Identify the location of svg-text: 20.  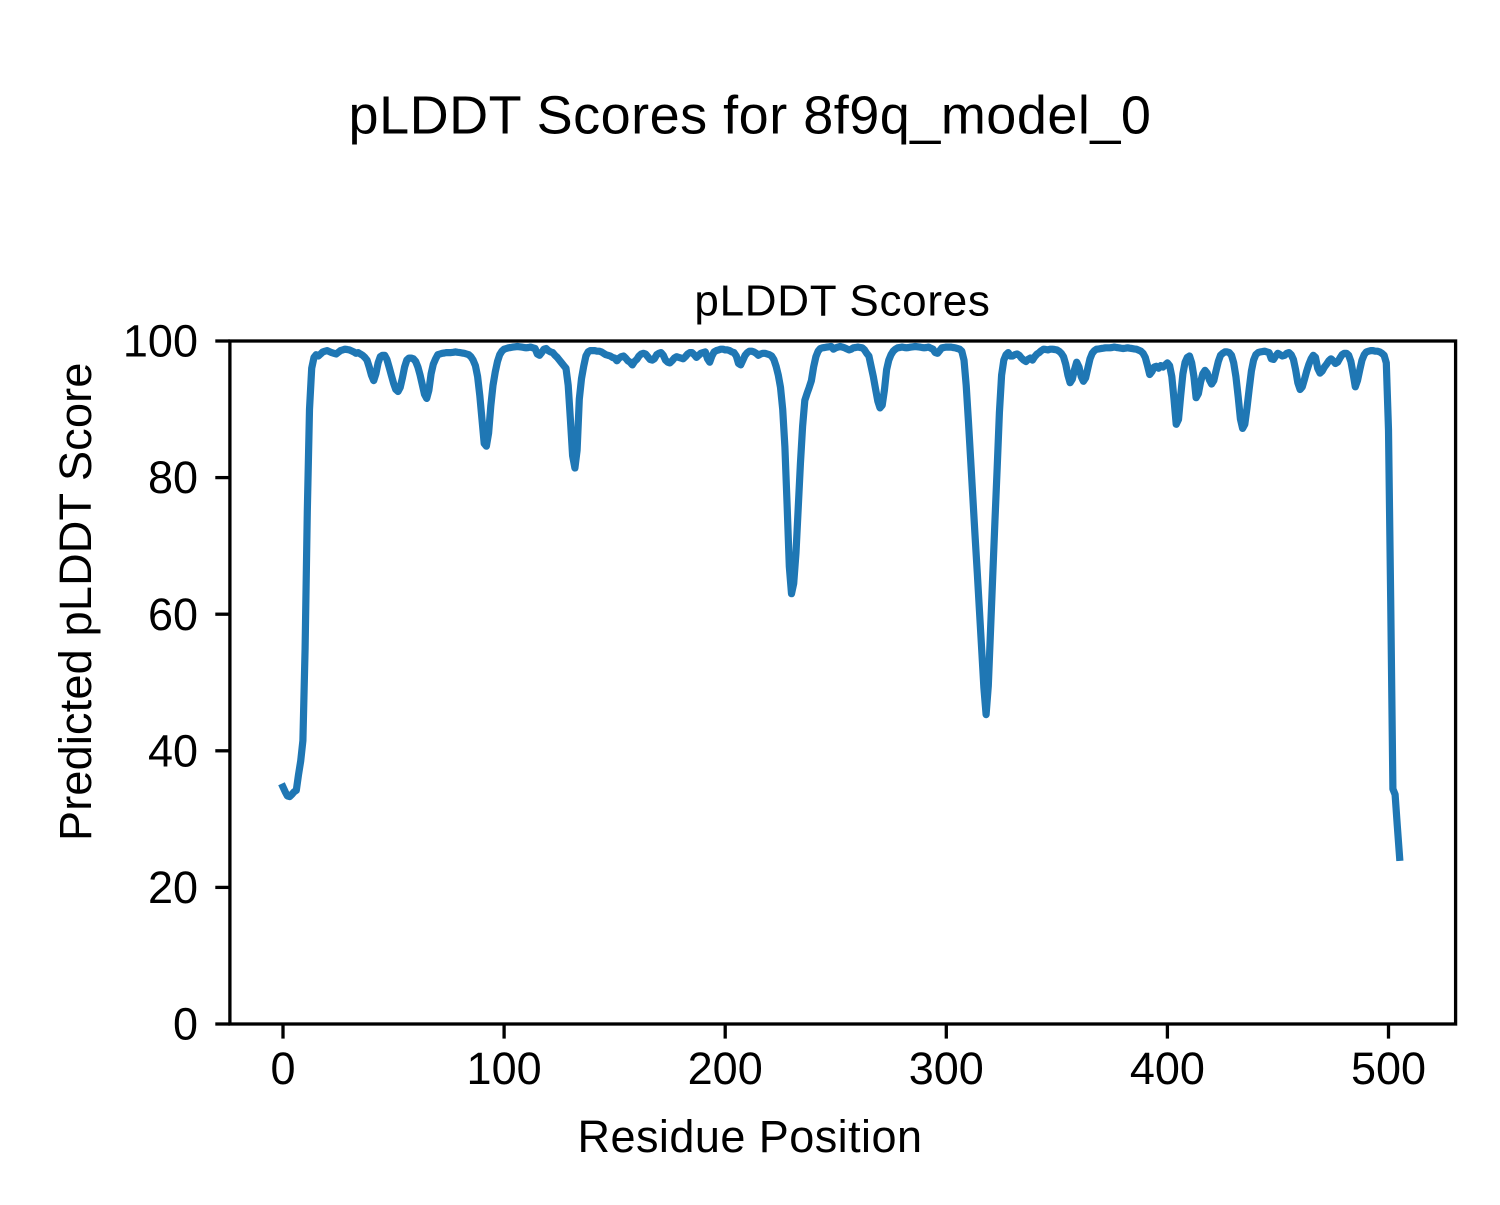
(173, 887).